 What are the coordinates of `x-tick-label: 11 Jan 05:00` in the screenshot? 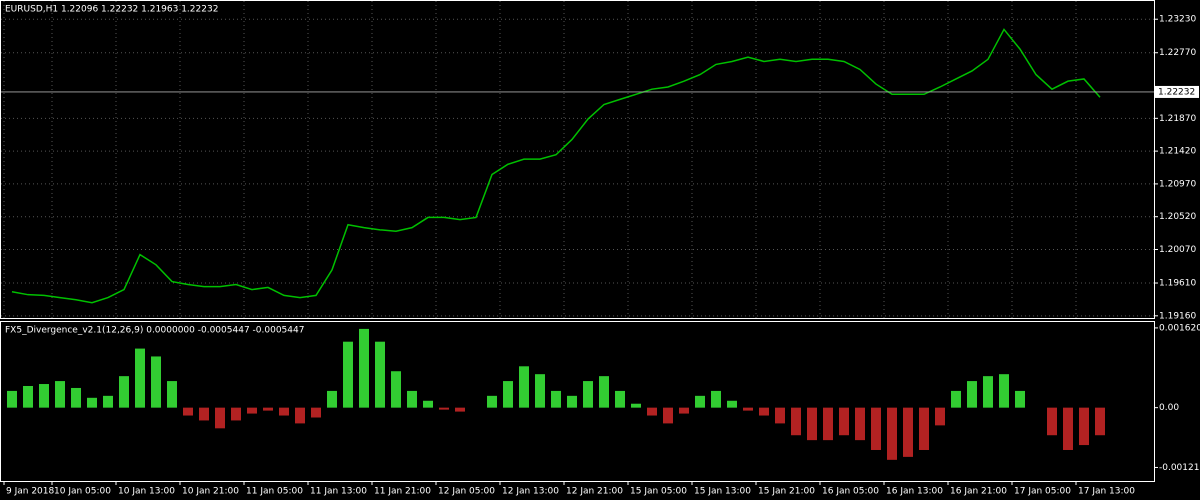 It's located at (274, 492).